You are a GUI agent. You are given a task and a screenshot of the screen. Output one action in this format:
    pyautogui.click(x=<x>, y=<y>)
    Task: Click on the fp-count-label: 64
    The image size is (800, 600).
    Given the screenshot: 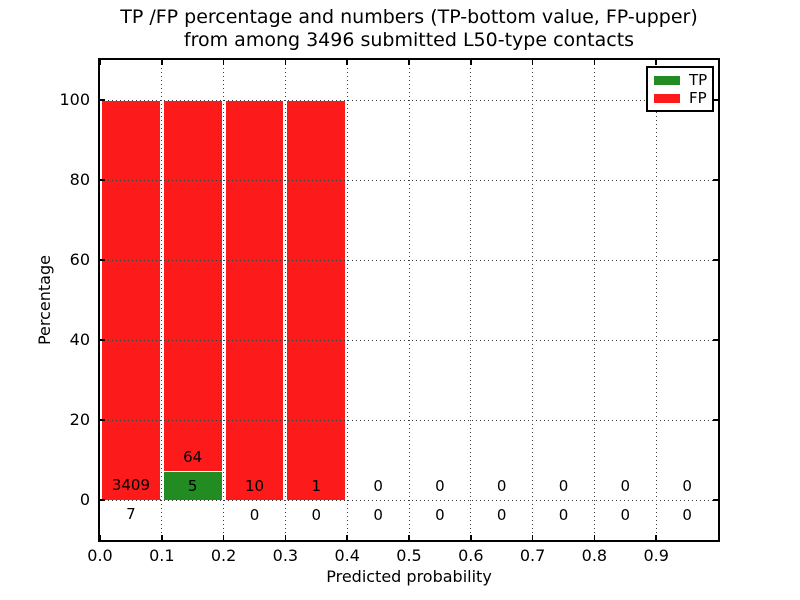 What is the action you would take?
    pyautogui.click(x=193, y=457)
    